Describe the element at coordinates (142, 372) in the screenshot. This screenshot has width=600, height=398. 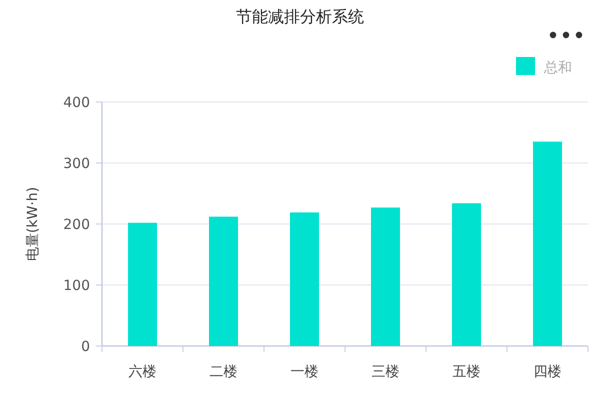
I see `x-tick-label: 六楼` at that location.